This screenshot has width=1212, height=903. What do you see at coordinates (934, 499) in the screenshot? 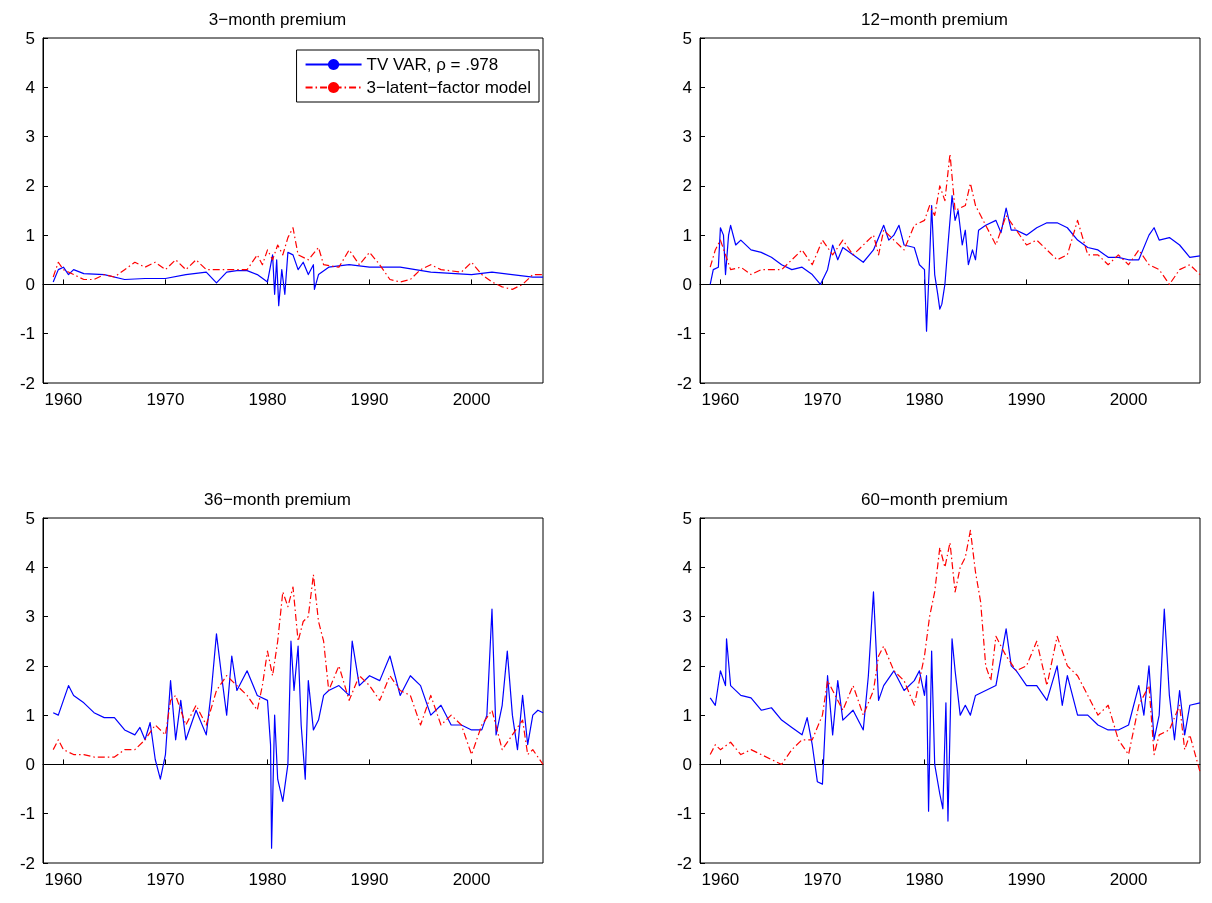
I see `chart-title: 60−month premium` at bounding box center [934, 499].